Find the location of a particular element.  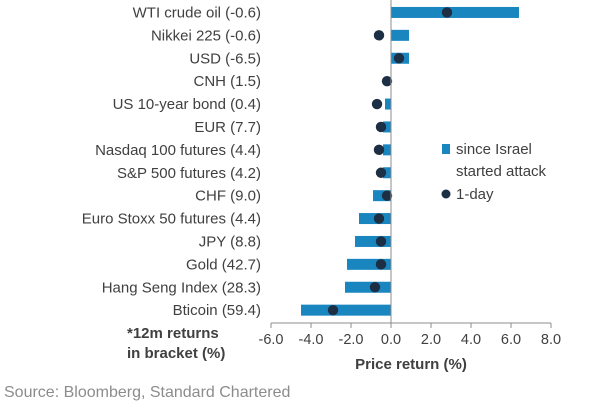

category-label: USD (-6.5) is located at coordinates (225, 58).